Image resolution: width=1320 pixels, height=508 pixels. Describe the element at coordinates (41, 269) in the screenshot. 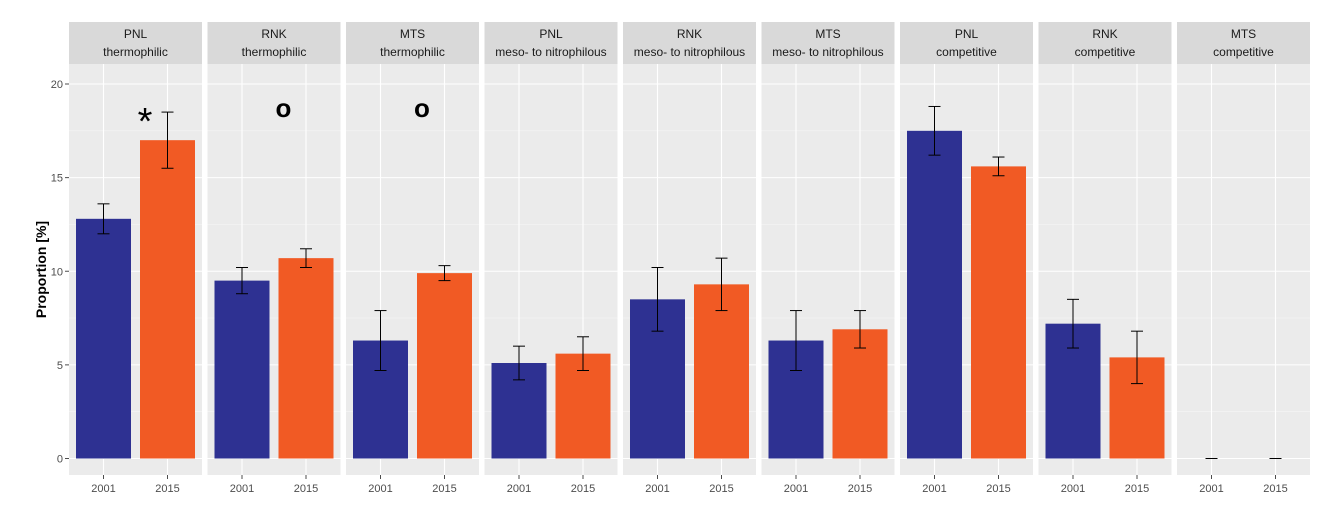

I see `y-axis-title: Proportion [%]` at that location.